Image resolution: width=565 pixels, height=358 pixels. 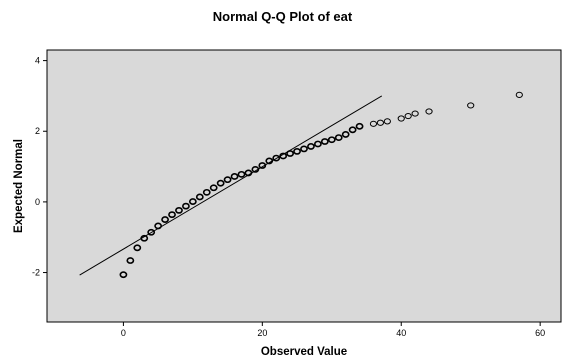 What do you see at coordinates (262, 333) in the screenshot?
I see `x-tick-label: 20` at bounding box center [262, 333].